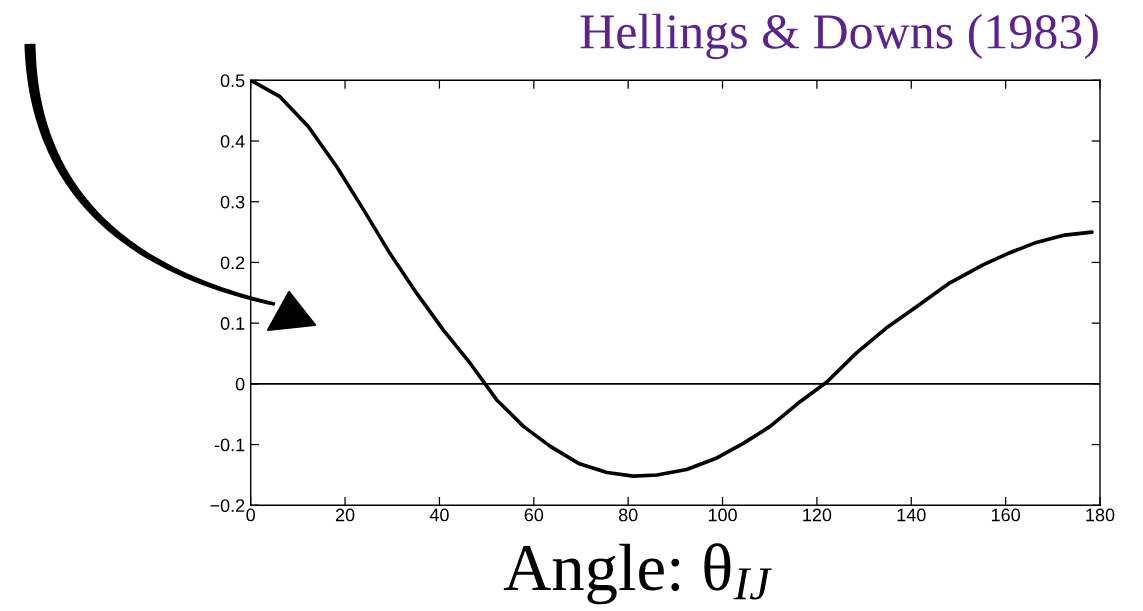 This screenshot has height=611, width=1143. Describe the element at coordinates (227, 506) in the screenshot. I see `y-tick-label: −0.2` at that location.